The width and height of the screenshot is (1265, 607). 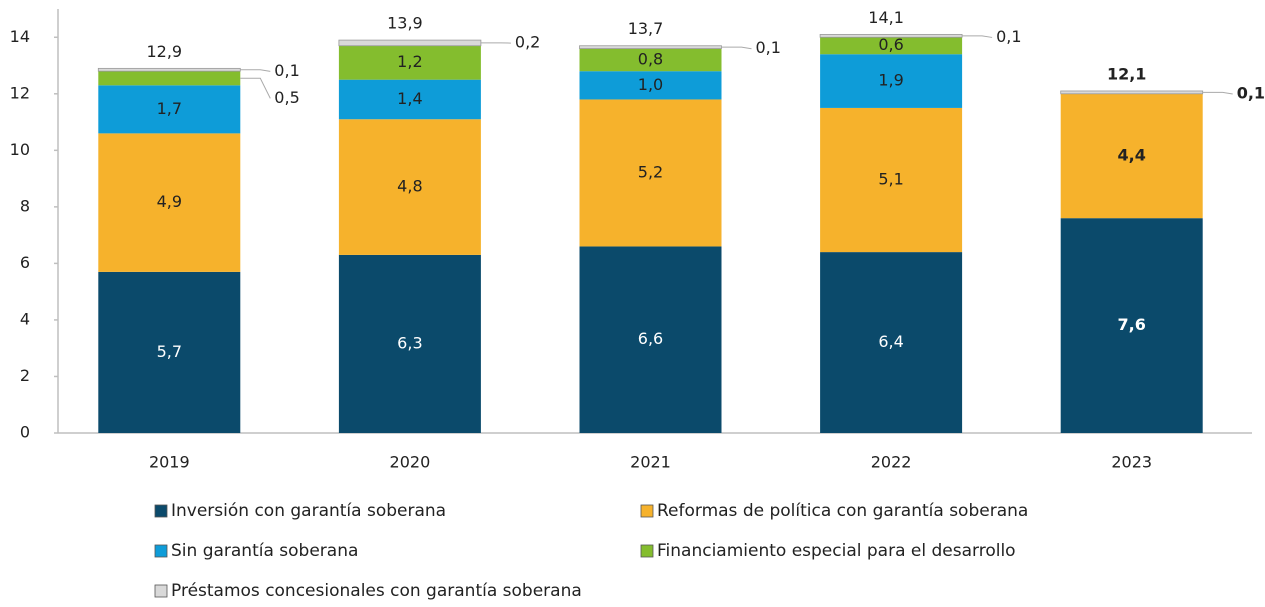 What do you see at coordinates (20, 92) in the screenshot?
I see `y-tick-label: 12` at bounding box center [20, 92].